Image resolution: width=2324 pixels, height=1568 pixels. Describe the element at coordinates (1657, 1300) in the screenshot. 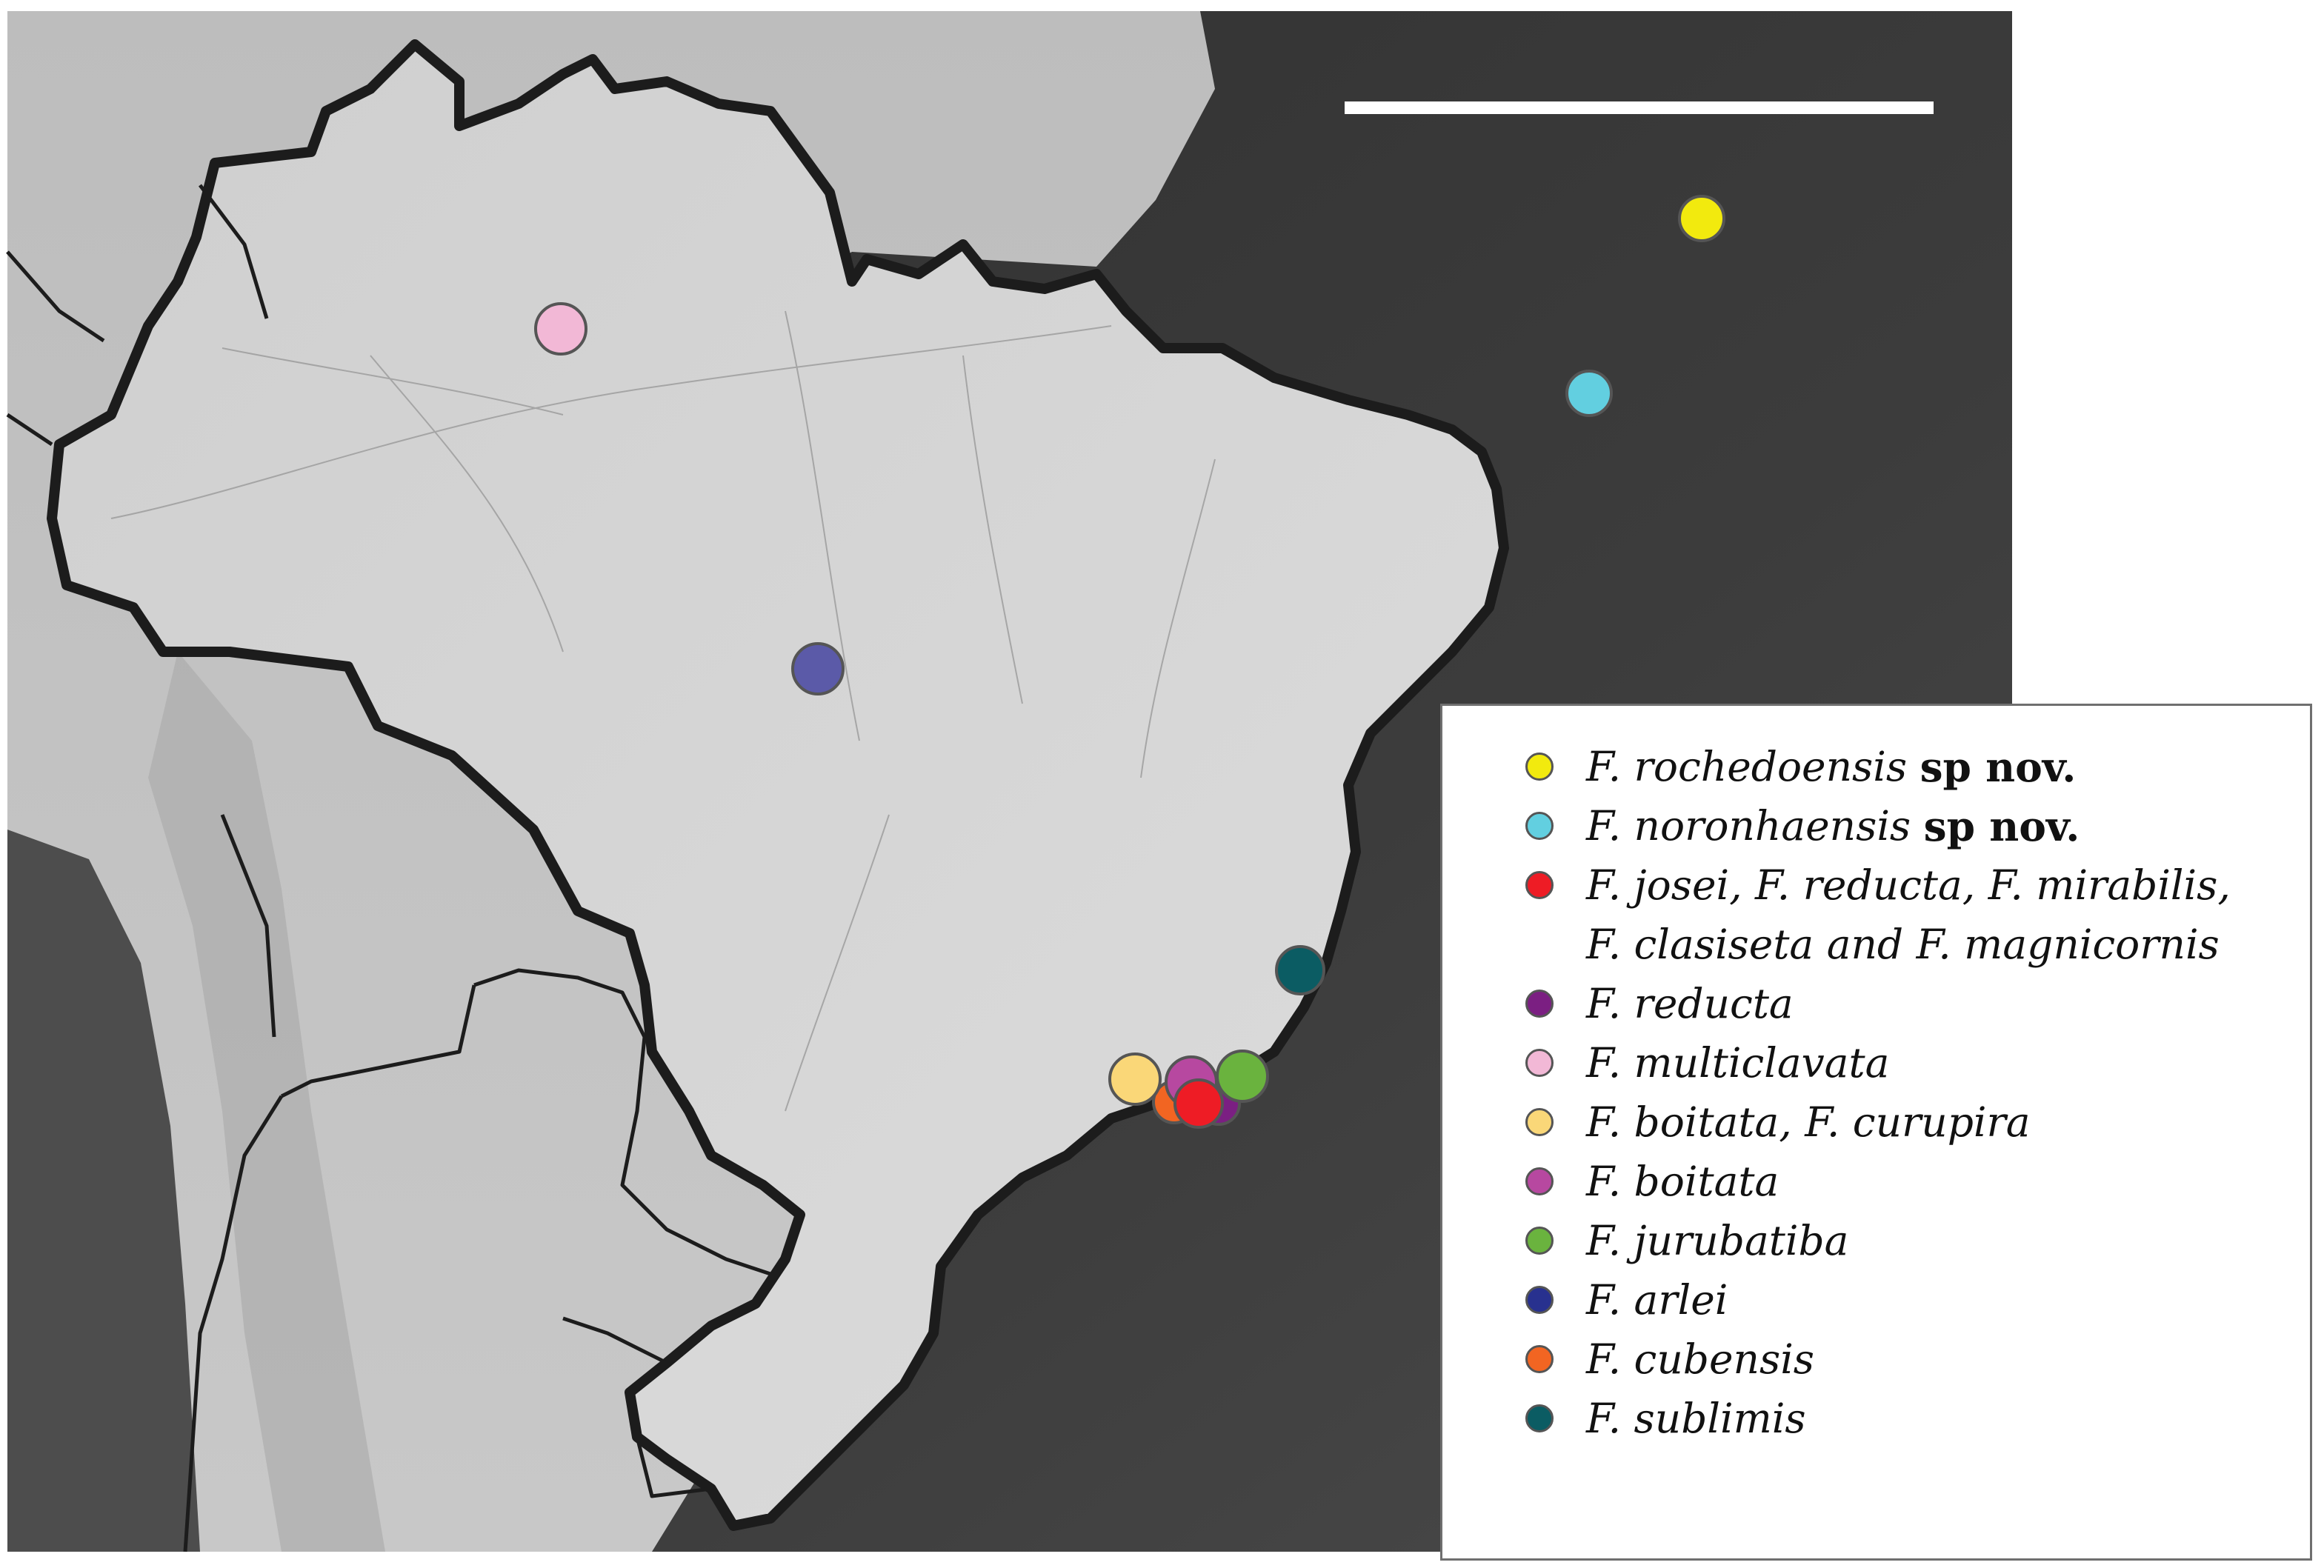

I see `legend-species: F. arlei` at that location.